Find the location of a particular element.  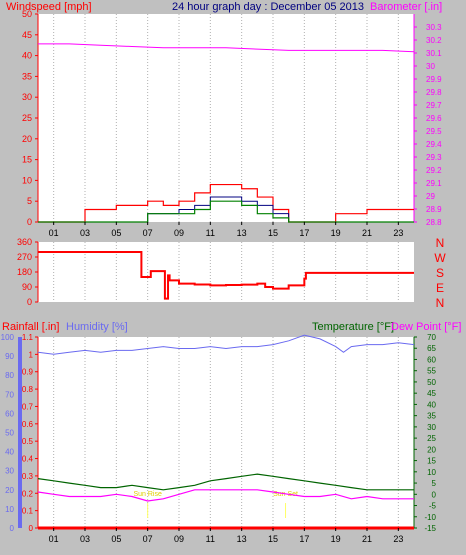

temperature-tick-label: -5 is located at coordinates (433, 506).